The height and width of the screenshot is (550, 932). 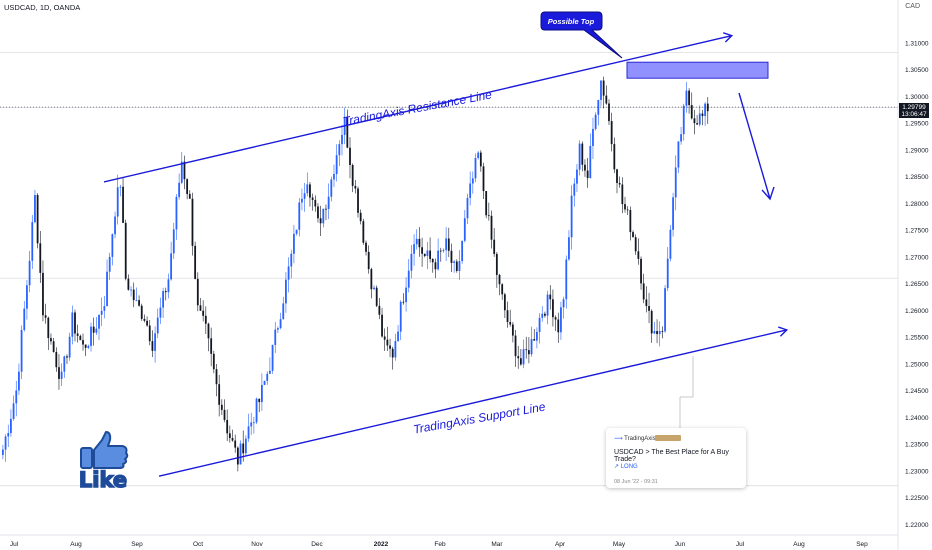 What do you see at coordinates (418, 107) in the screenshot?
I see `resistance-label: TradingAxis Resistance Line` at bounding box center [418, 107].